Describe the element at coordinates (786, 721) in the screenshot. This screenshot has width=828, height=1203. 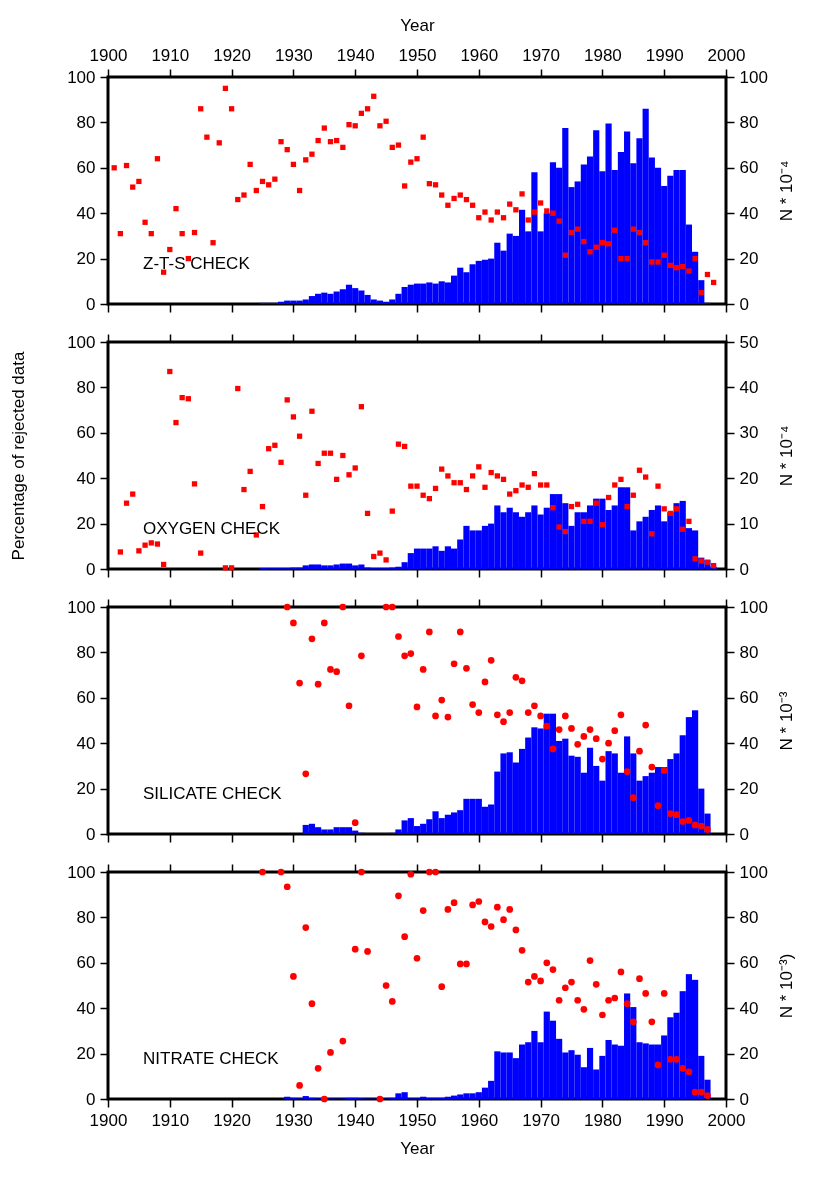
I see `y2-axis-title: N * 10⁻³` at that location.